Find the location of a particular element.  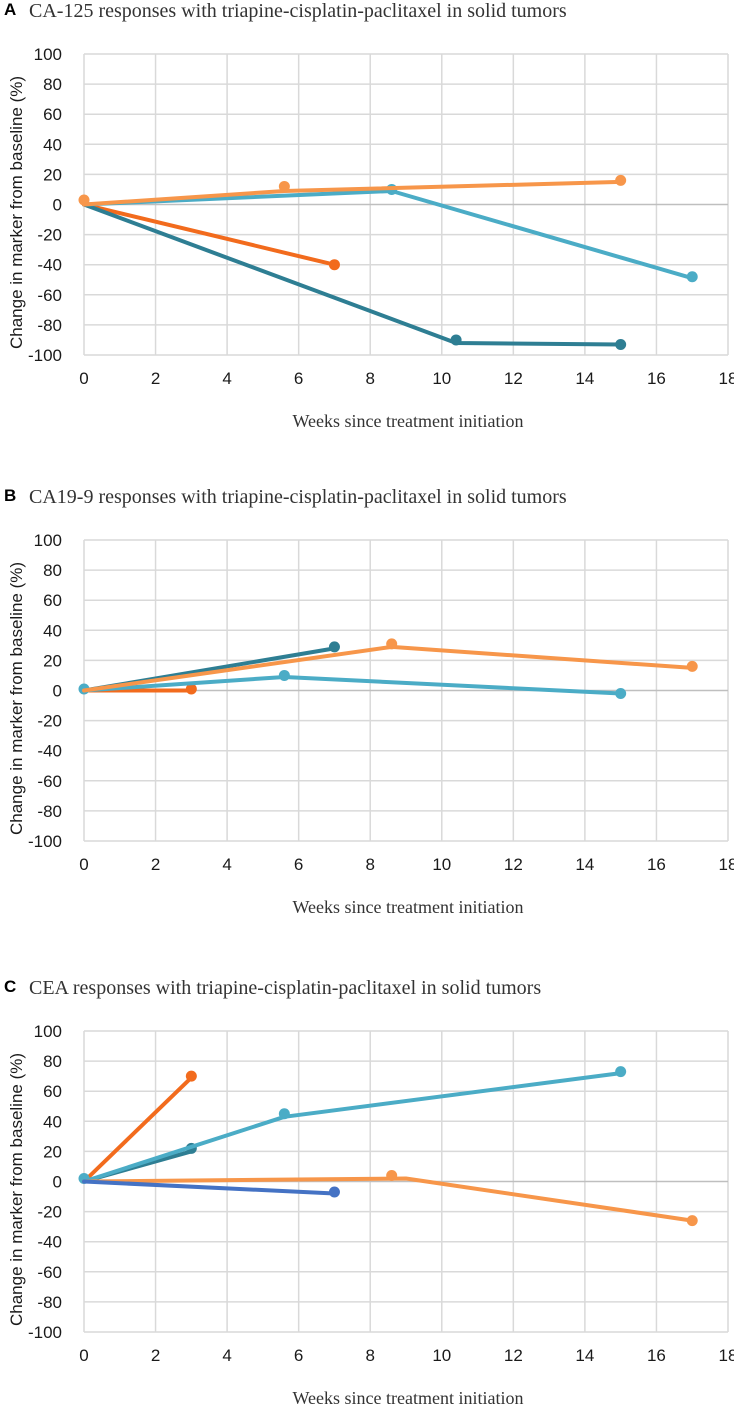

panel-letter: B is located at coordinates (10, 495).